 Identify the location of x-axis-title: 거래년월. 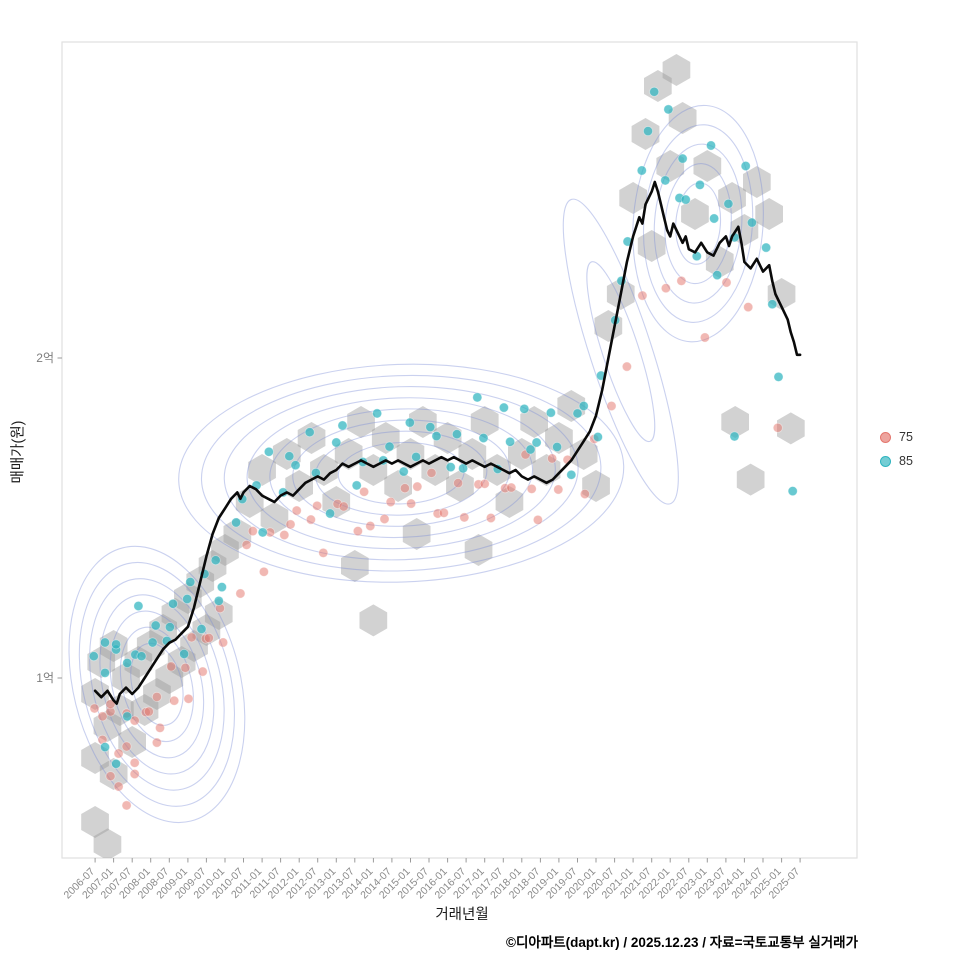
(462, 915).